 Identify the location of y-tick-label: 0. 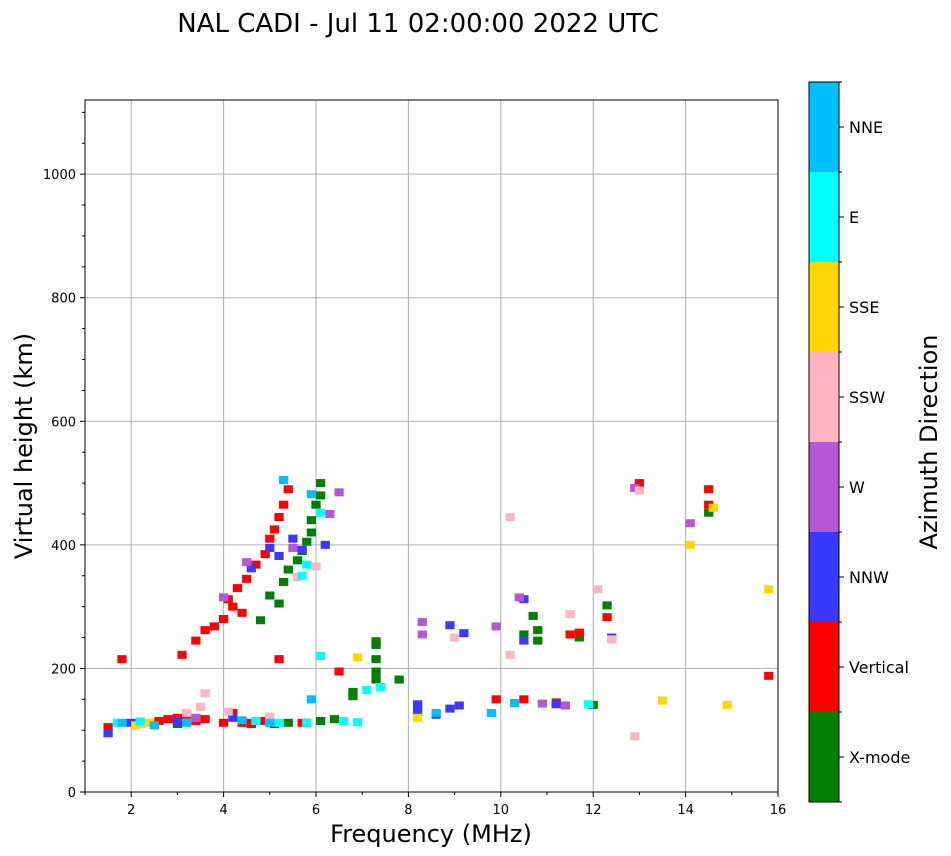
(72, 793).